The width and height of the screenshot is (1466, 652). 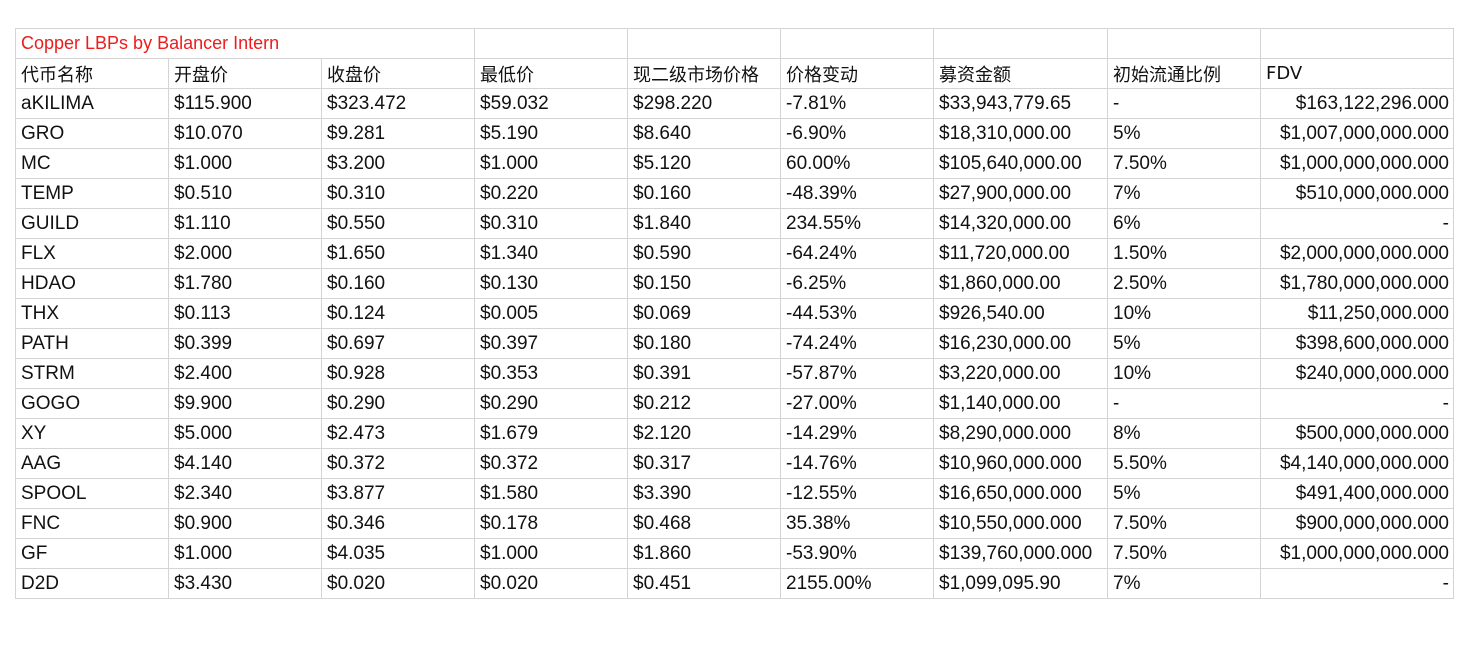 What do you see at coordinates (704, 73) in the screenshot?
I see `header-market-price: 现二级市场价格` at bounding box center [704, 73].